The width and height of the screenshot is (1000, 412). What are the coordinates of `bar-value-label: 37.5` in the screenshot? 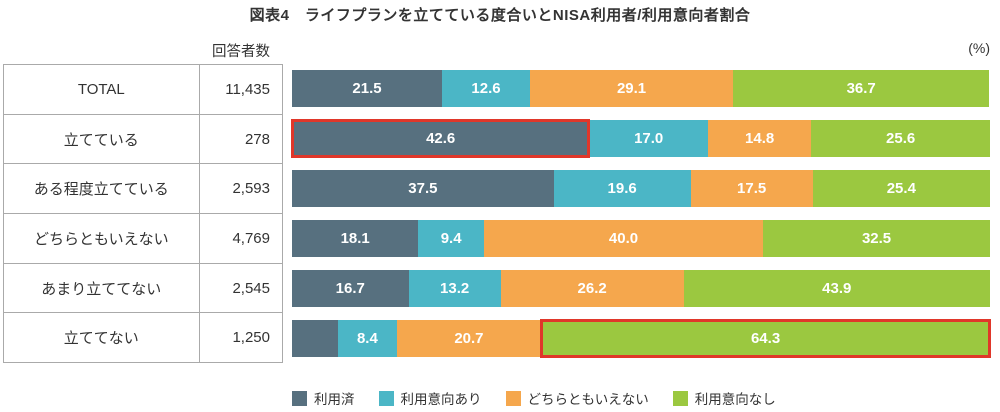 It's located at (423, 189).